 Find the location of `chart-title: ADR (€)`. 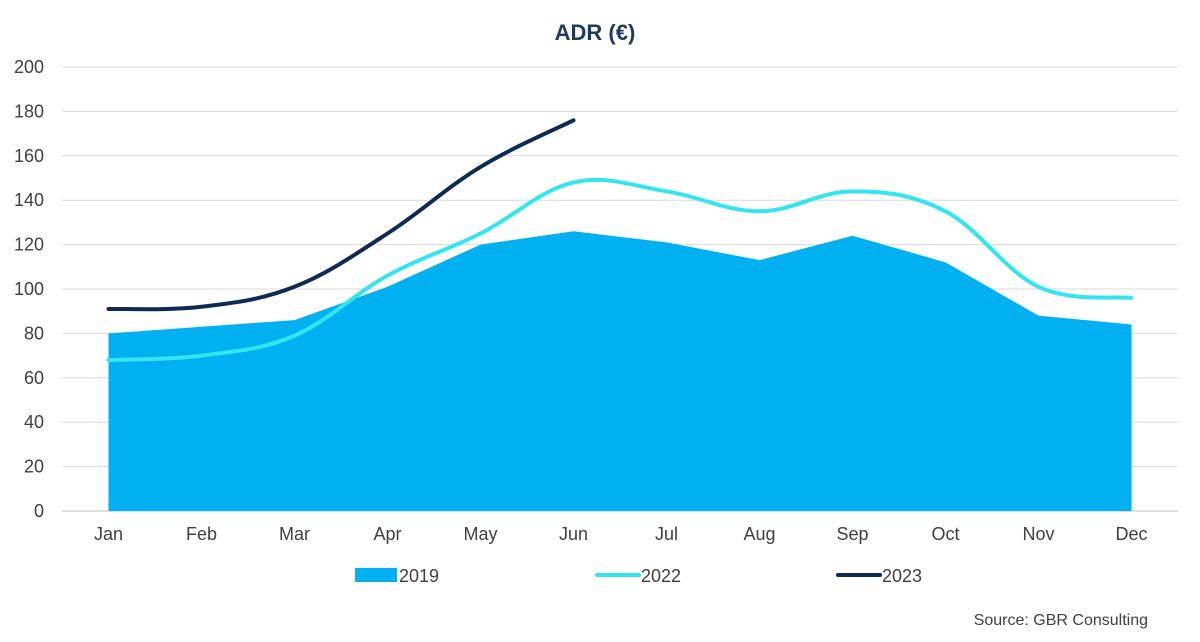

chart-title: ADR (€) is located at coordinates (595, 32).